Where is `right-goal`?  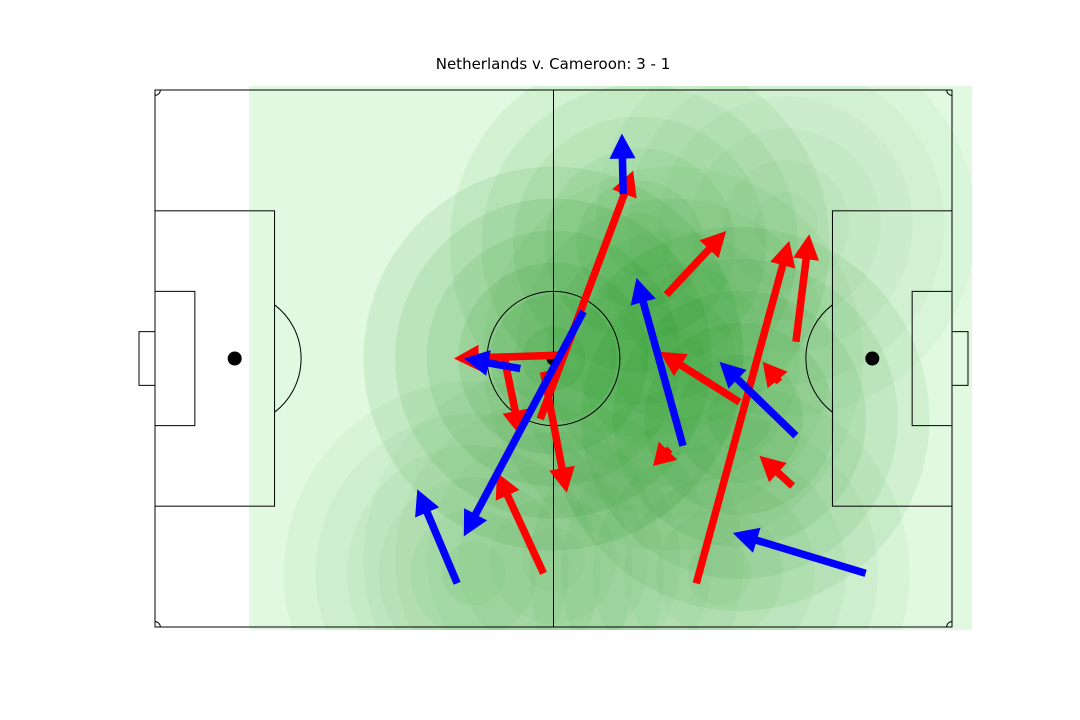 right-goal is located at coordinates (960, 358).